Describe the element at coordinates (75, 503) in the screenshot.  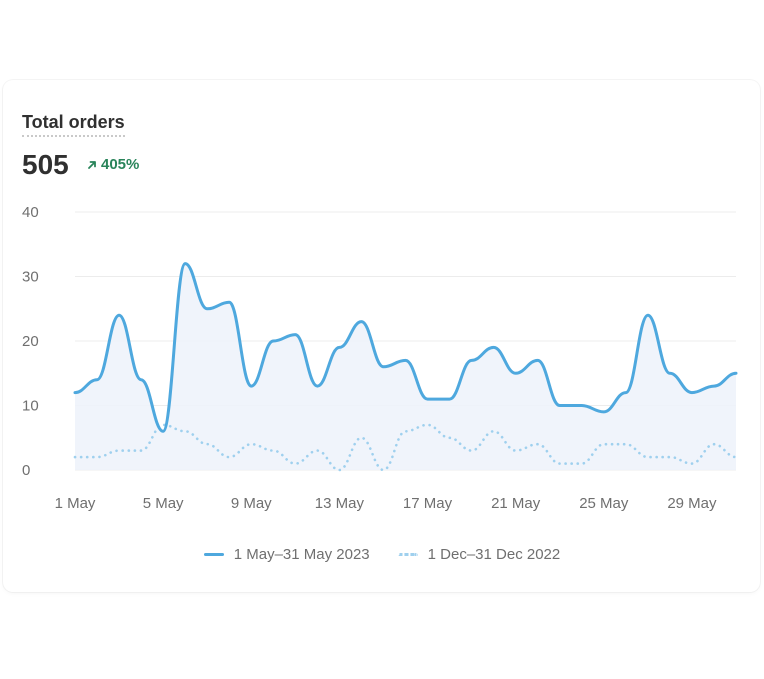
I see `x-tick-label: 1 May` at that location.